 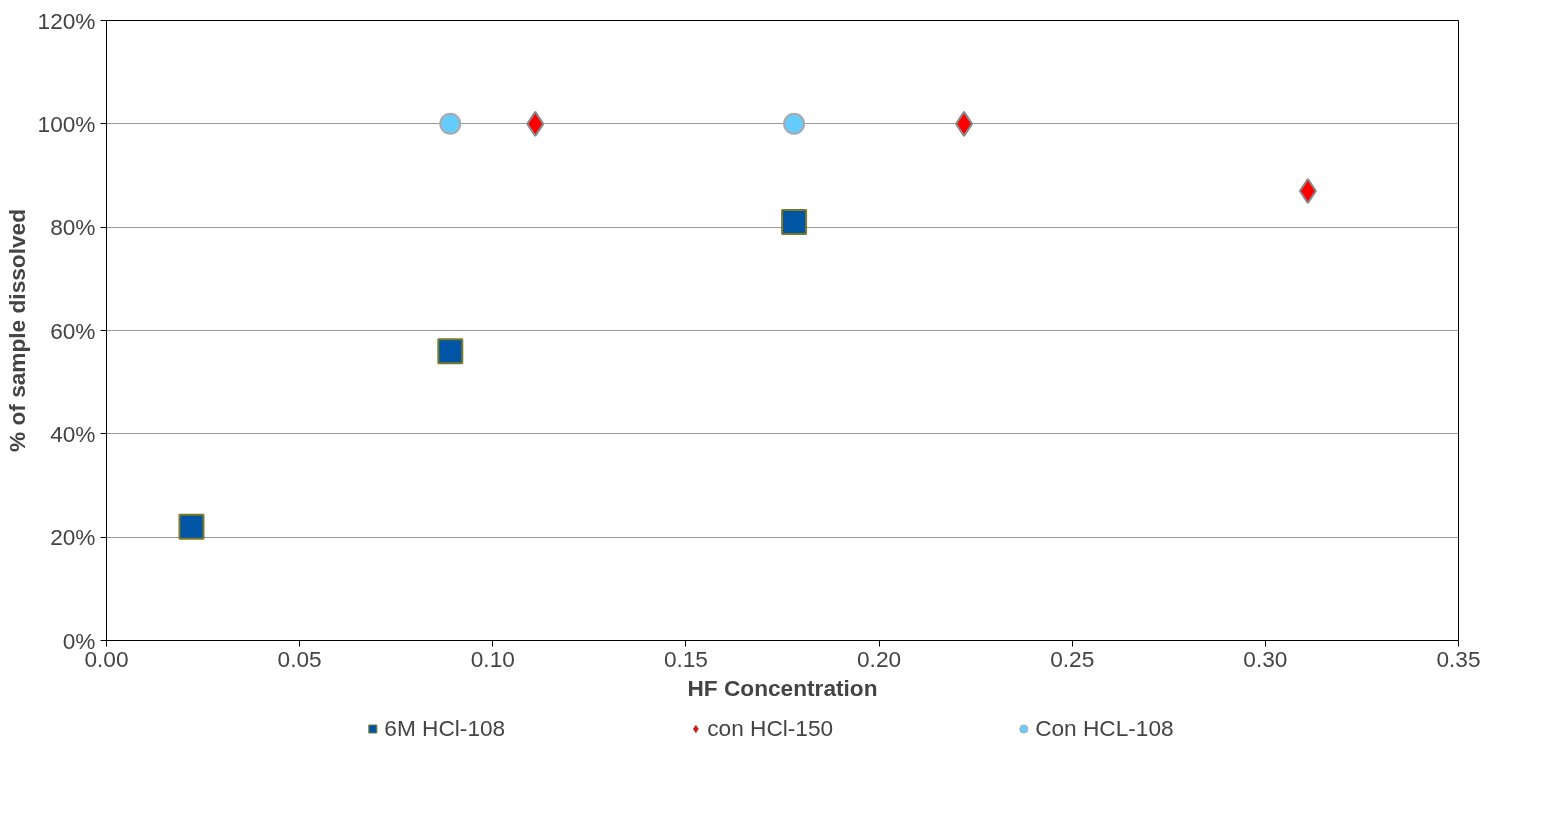 I want to click on y-tick-label: 60%, so click(x=73, y=330).